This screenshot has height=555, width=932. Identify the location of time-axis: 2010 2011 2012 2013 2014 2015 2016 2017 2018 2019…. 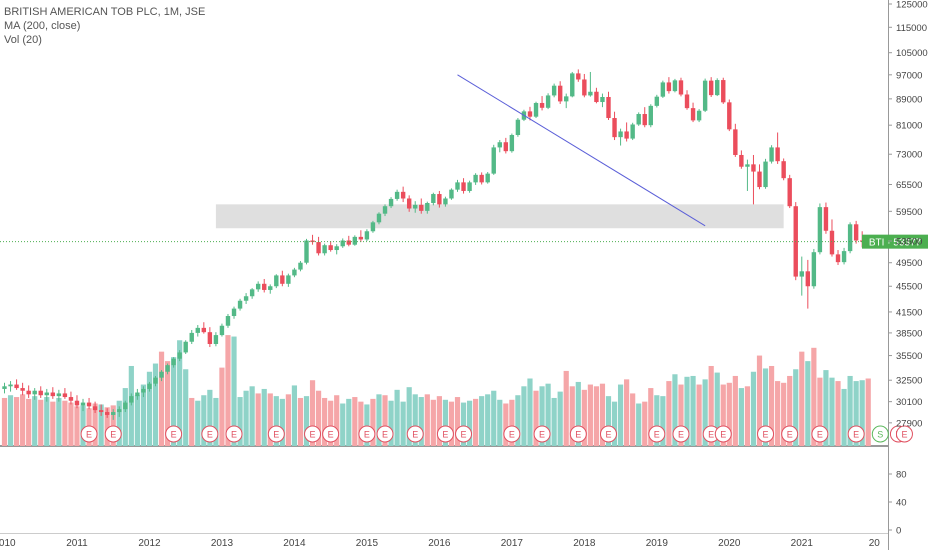
(440, 543).